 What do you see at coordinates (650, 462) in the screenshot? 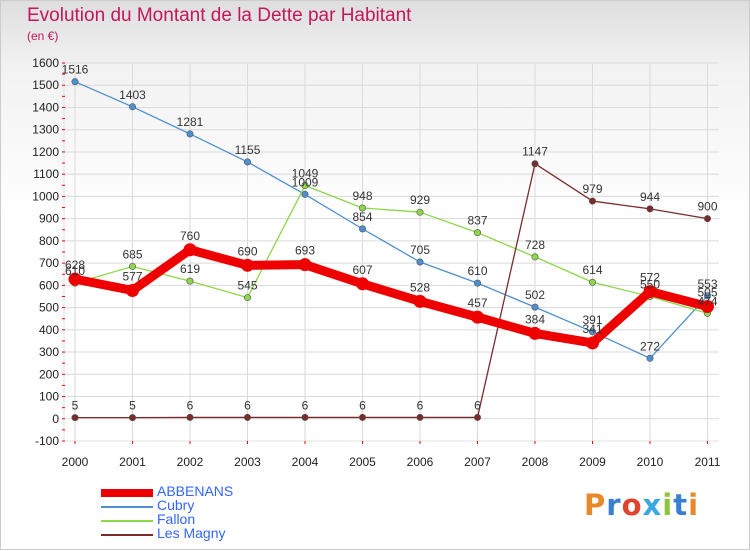
I see `x-tick-label: 2010` at bounding box center [650, 462].